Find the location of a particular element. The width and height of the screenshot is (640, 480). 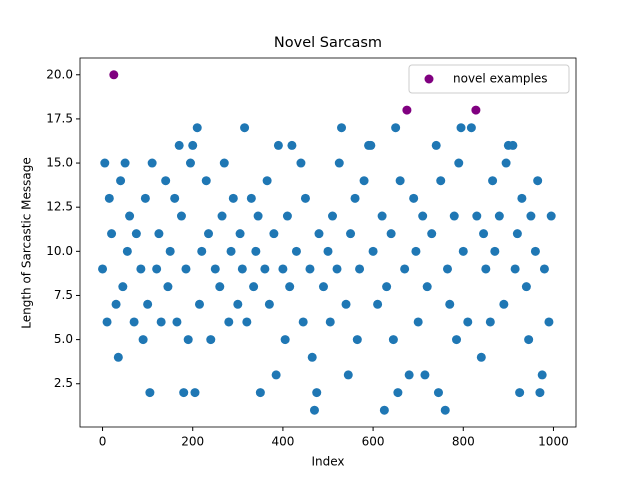

x-tick-label: 600 is located at coordinates (373, 442).